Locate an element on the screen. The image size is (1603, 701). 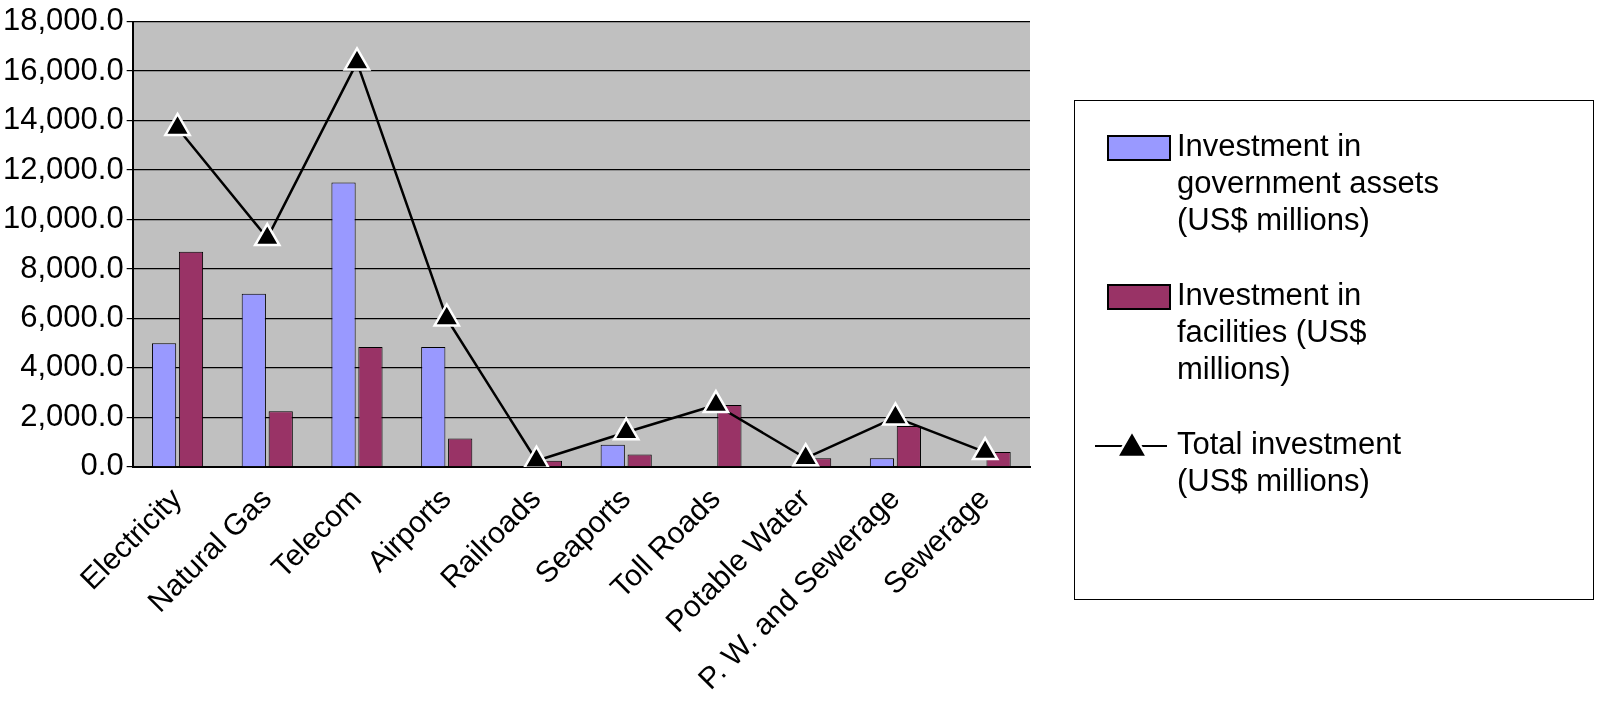
y-tick-label: 18,000.0 is located at coordinates (63, 20).